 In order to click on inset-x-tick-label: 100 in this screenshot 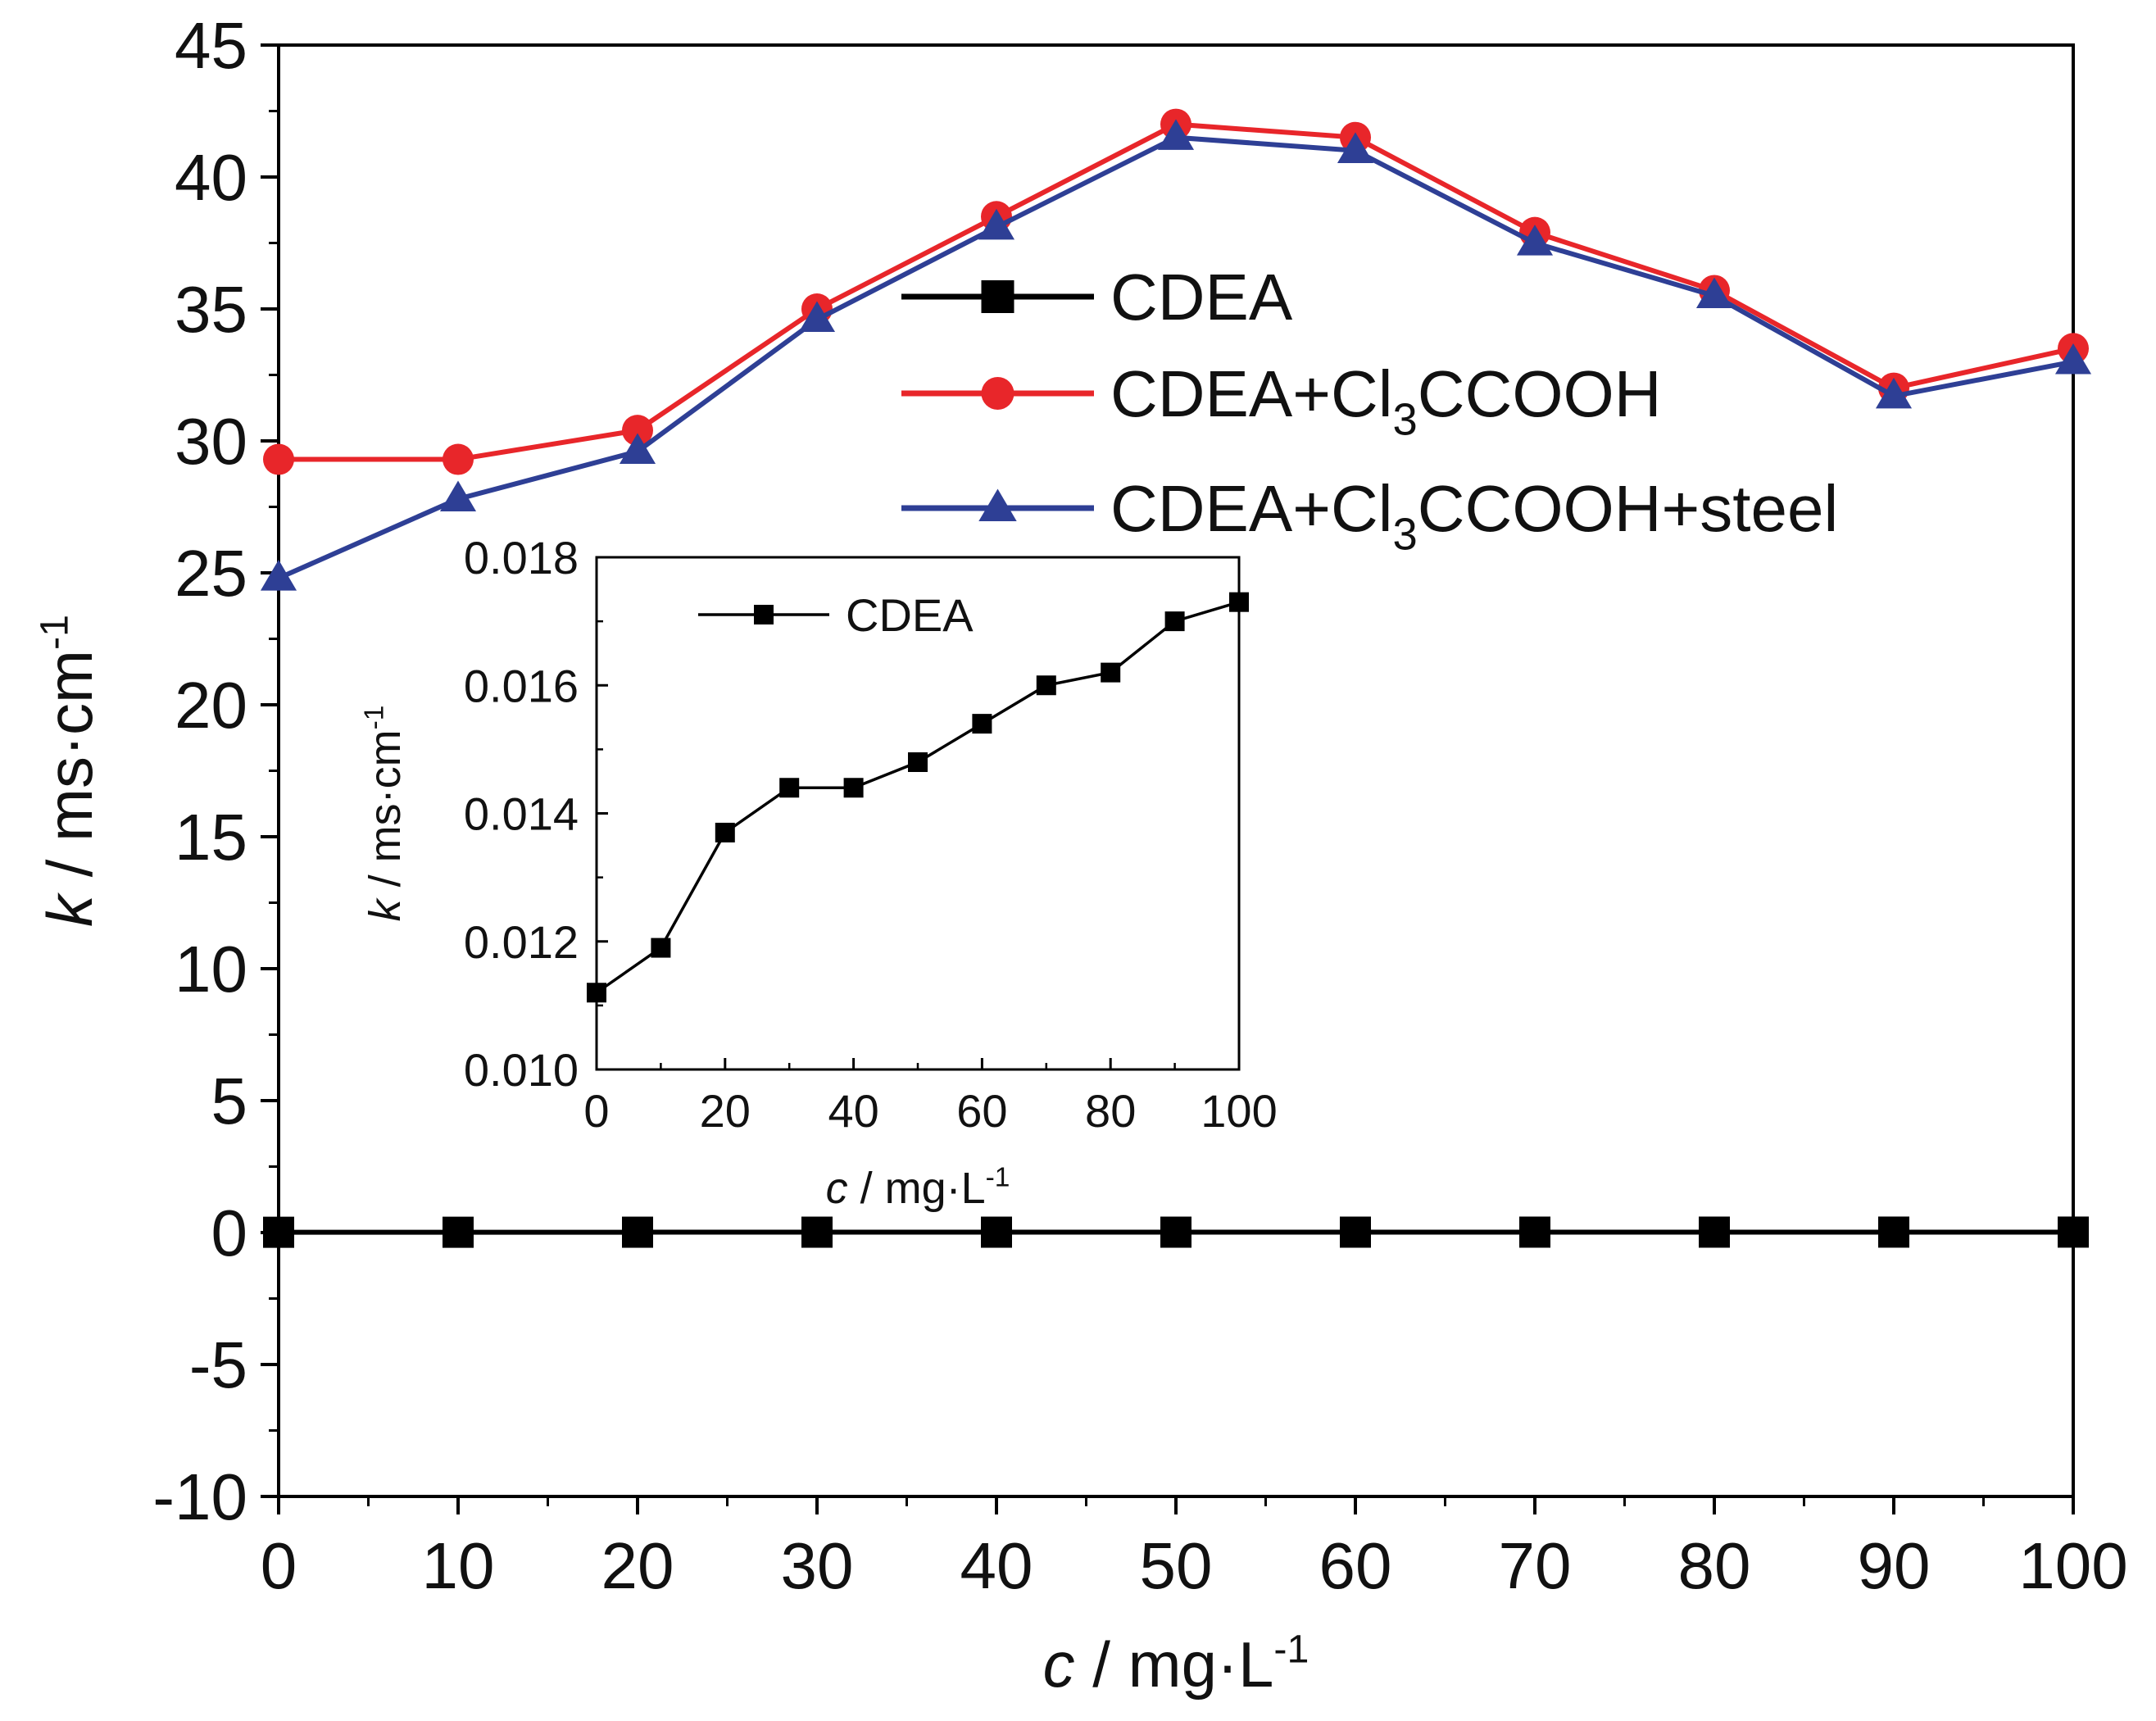, I will do `click(1239, 1111)`.